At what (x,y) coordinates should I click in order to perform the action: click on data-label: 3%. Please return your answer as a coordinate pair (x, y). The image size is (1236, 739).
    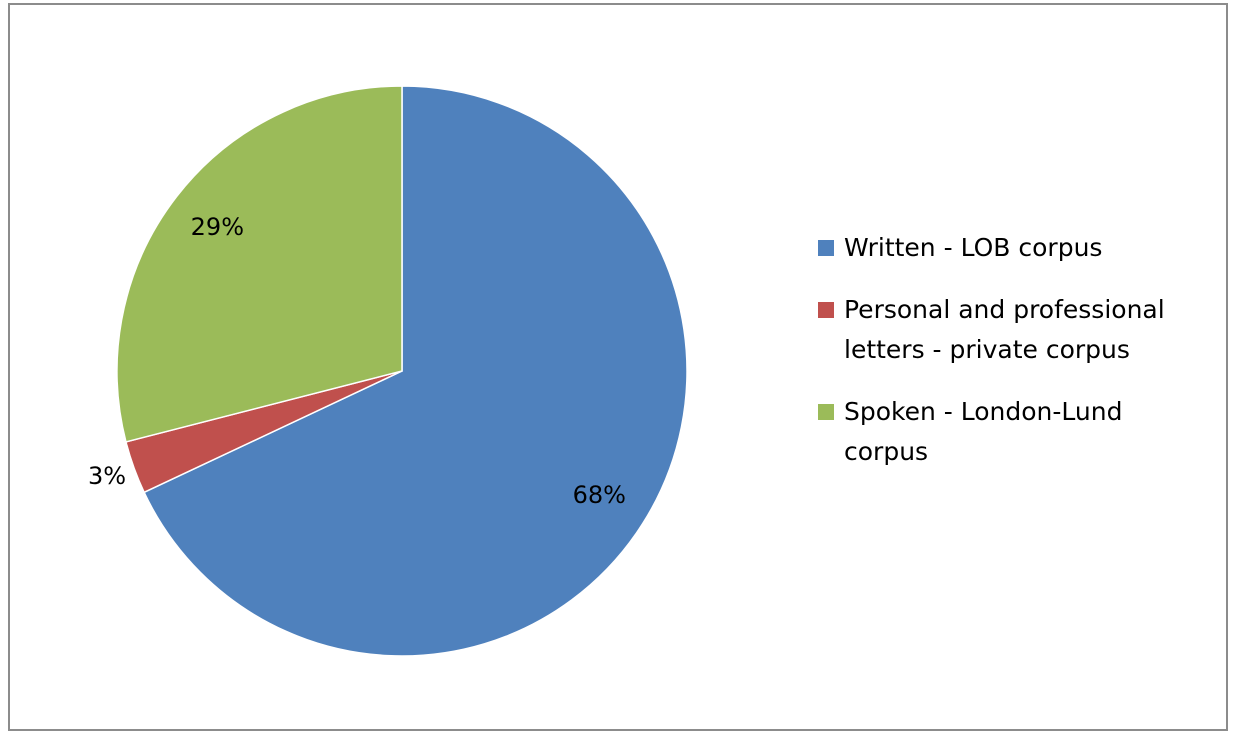
    Looking at the image, I should click on (107, 476).